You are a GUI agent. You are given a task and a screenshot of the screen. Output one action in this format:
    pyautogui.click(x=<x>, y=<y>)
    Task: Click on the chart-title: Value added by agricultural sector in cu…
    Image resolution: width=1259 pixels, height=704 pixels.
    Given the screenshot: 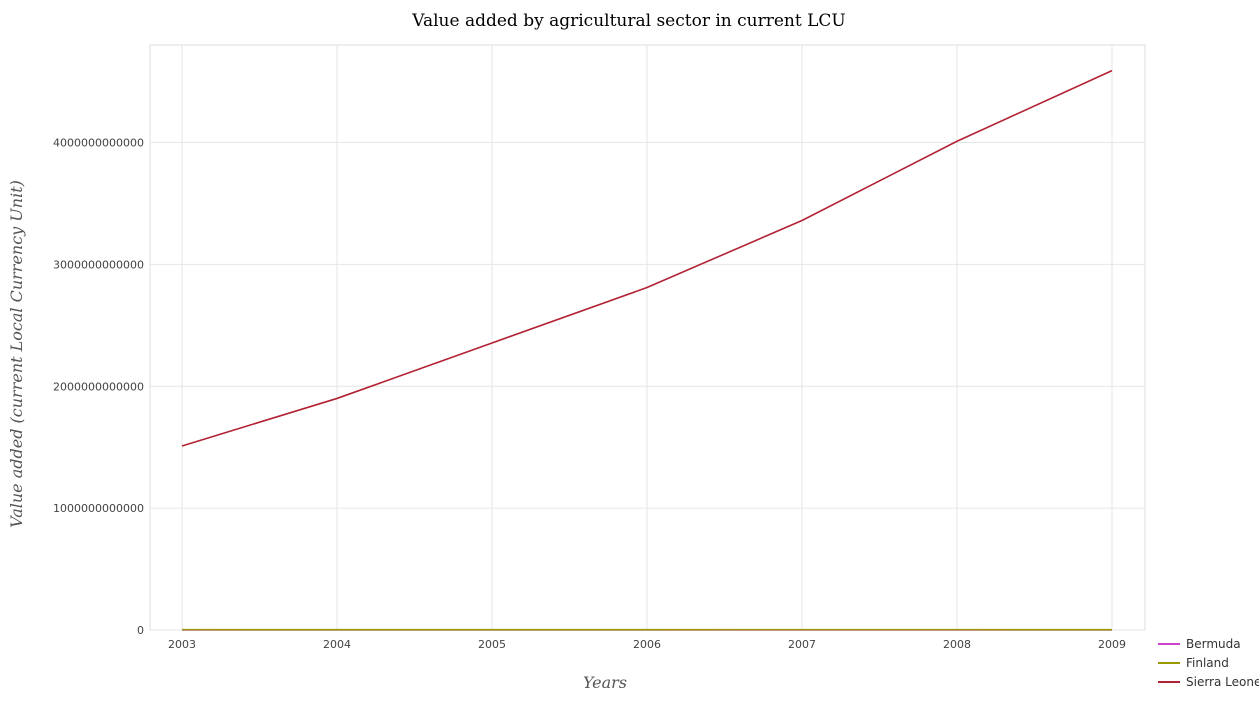 What is the action you would take?
    pyautogui.click(x=628, y=21)
    